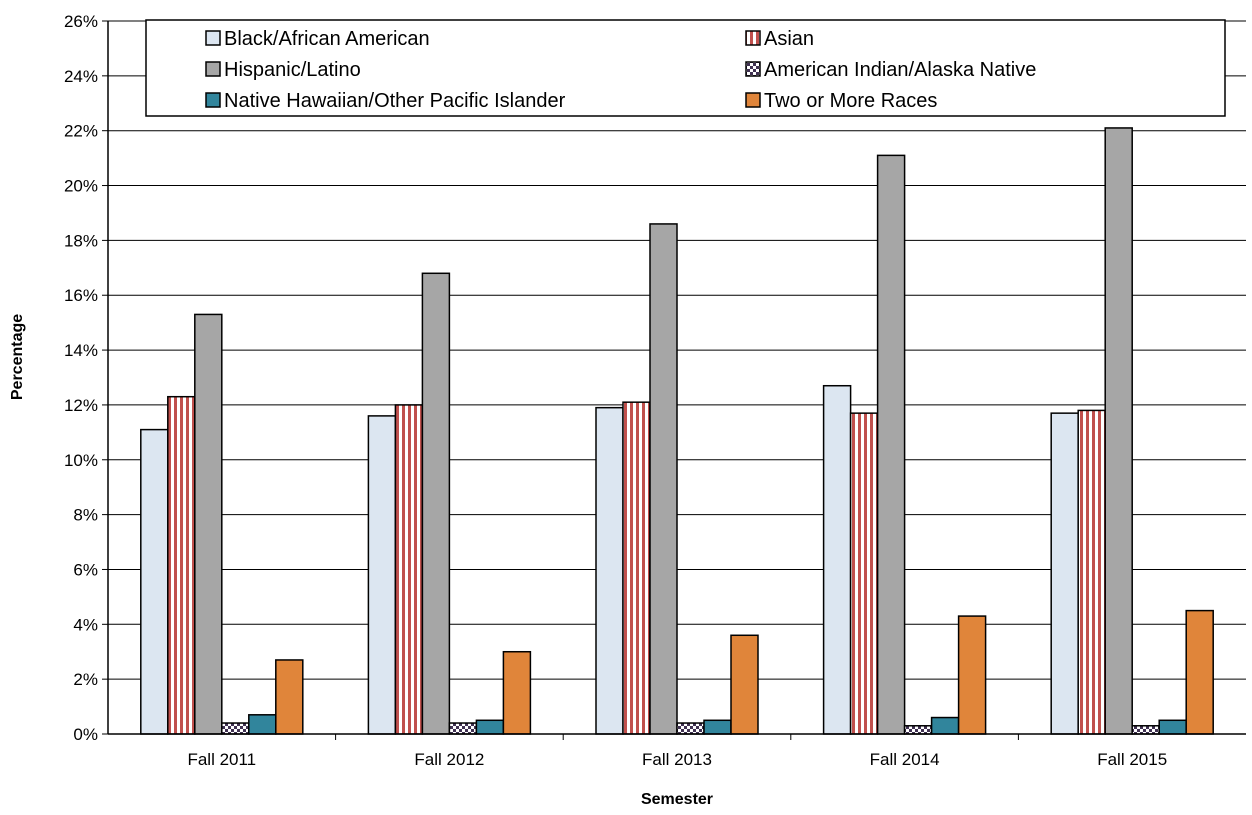  Describe the element at coordinates (327, 39) in the screenshot. I see `legend-label: Black/African American` at that location.